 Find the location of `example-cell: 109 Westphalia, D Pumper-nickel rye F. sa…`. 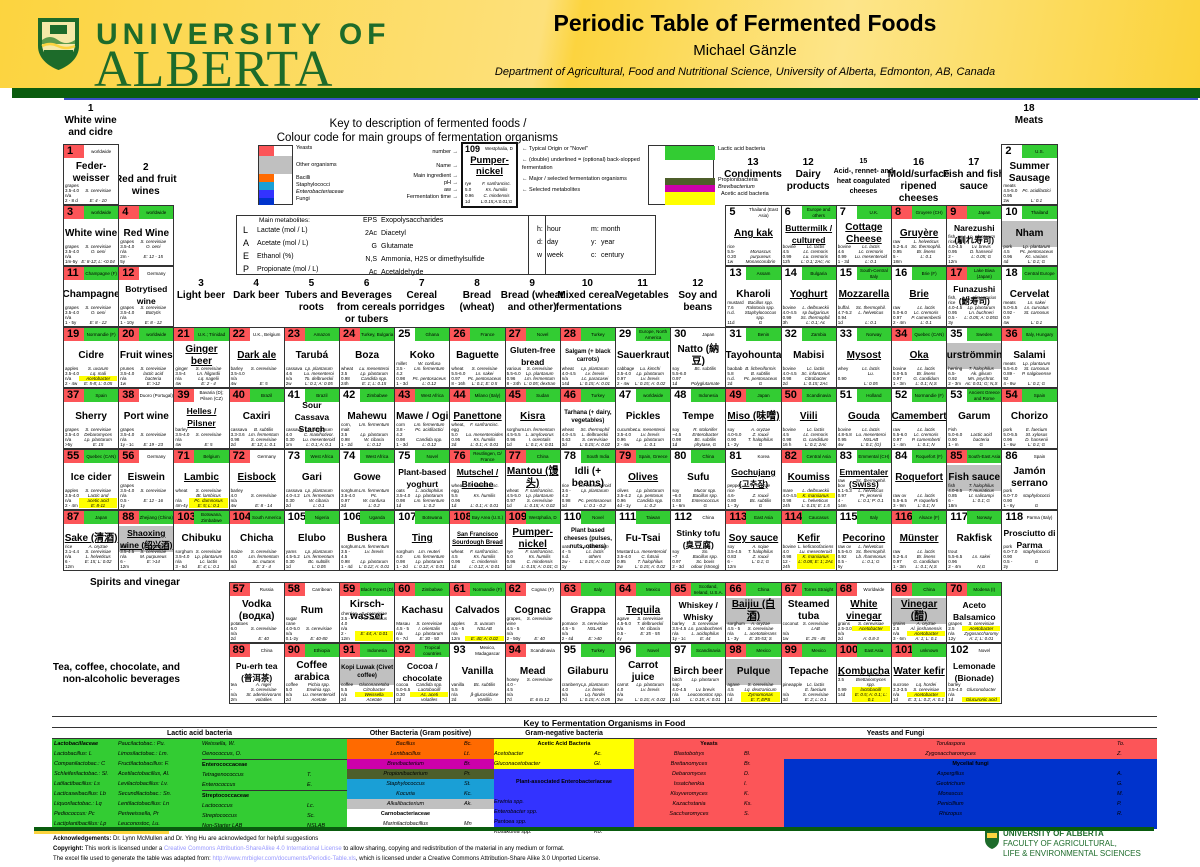

example-cell: 109 Westphalia, D Pumper-nickel rye F. sa… is located at coordinates (489, 175).